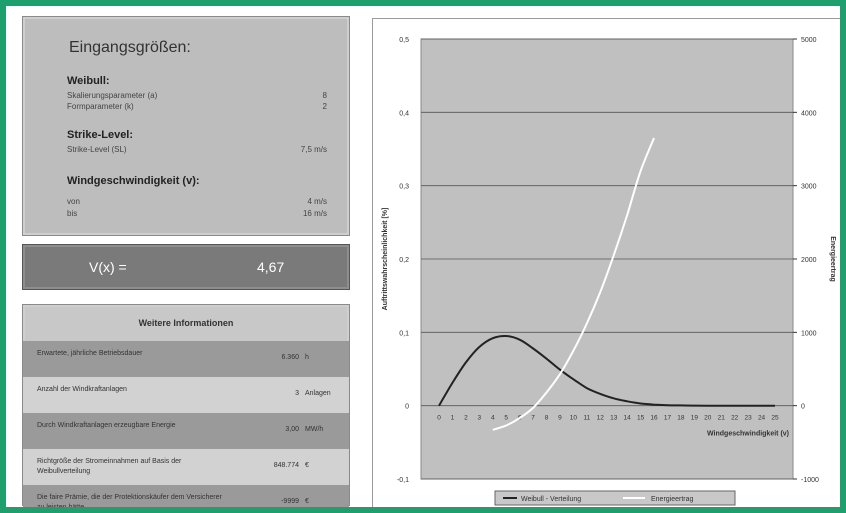 Image resolution: width=846 pixels, height=513 pixels. I want to click on further-info-heading: Weitere Informationen, so click(186, 323).